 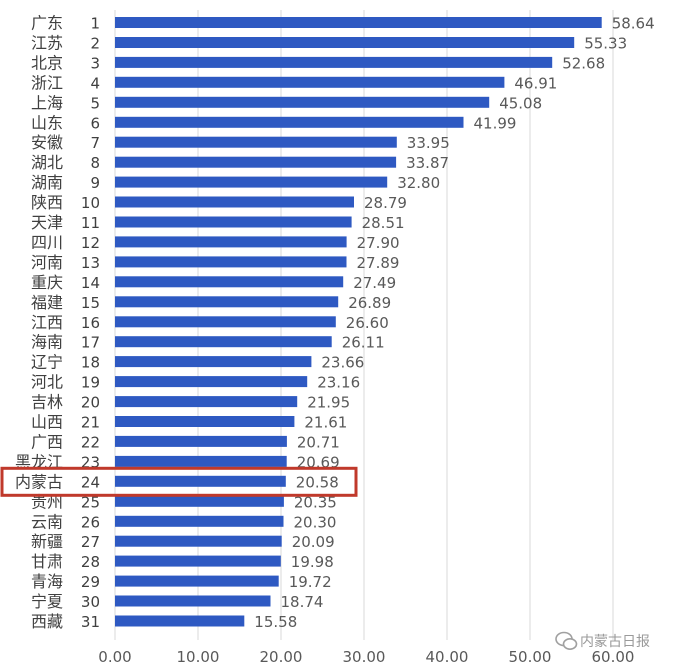 What do you see at coordinates (328, 403) in the screenshot?
I see `value-label: 21.95` at bounding box center [328, 403].